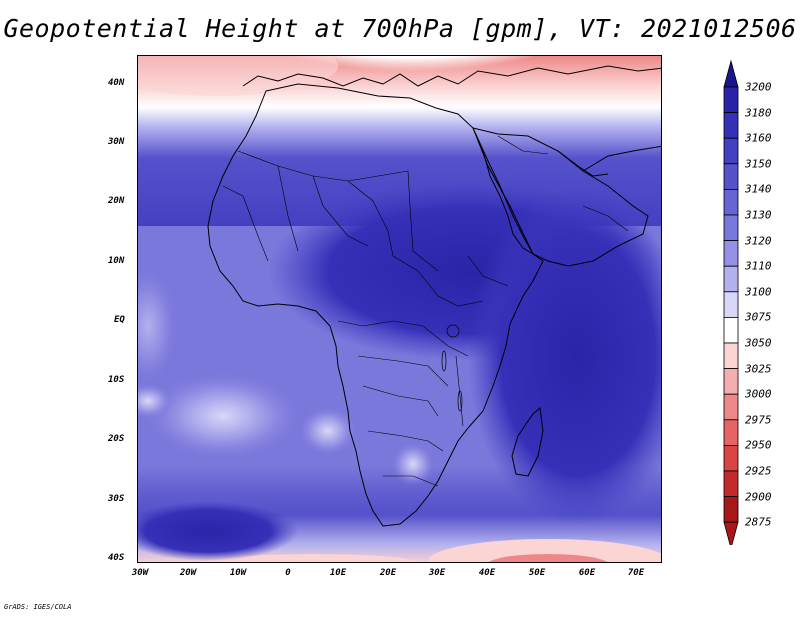 The image size is (800, 618). Describe the element at coordinates (328, 431) in the screenshot. I see `field-low-angola` at that location.